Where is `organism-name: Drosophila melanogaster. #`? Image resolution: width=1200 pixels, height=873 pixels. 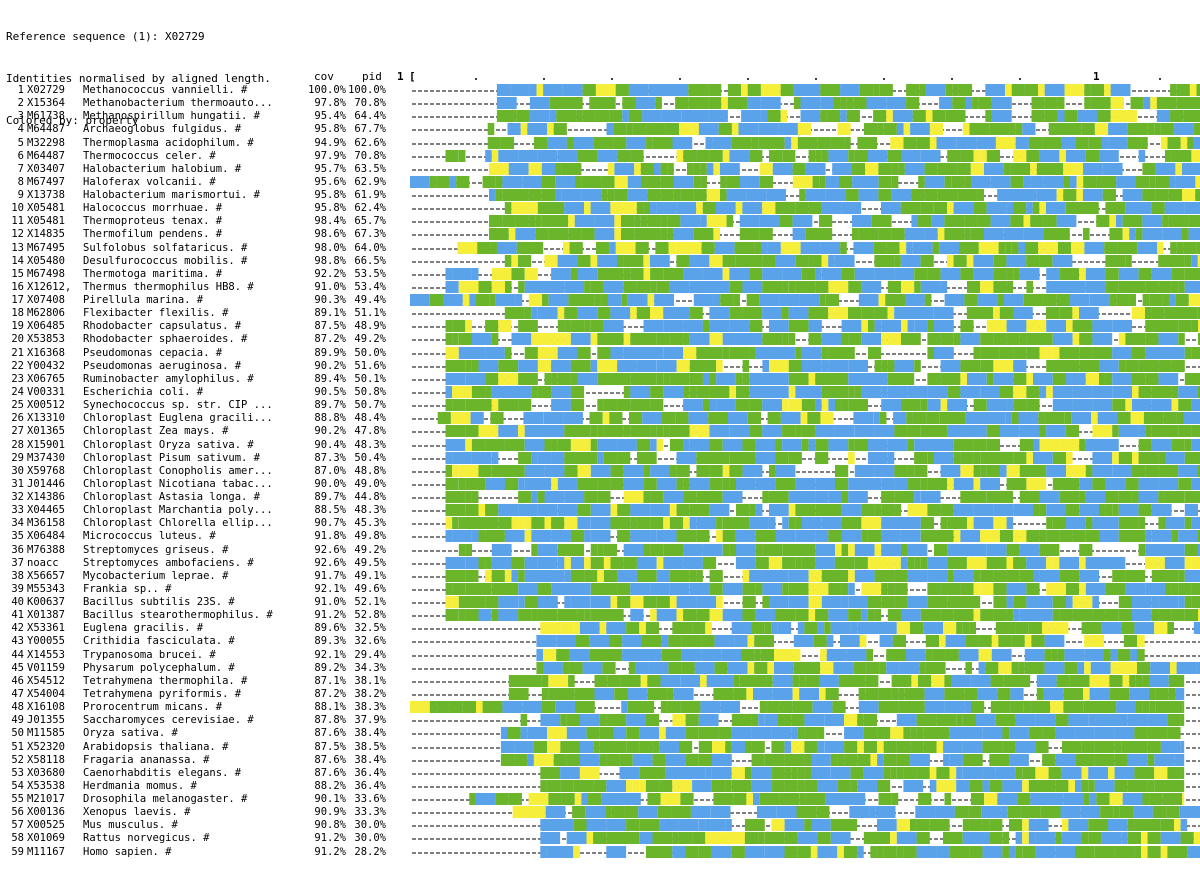
organism-name: Drosophila melanogaster. # is located at coordinates (165, 799).